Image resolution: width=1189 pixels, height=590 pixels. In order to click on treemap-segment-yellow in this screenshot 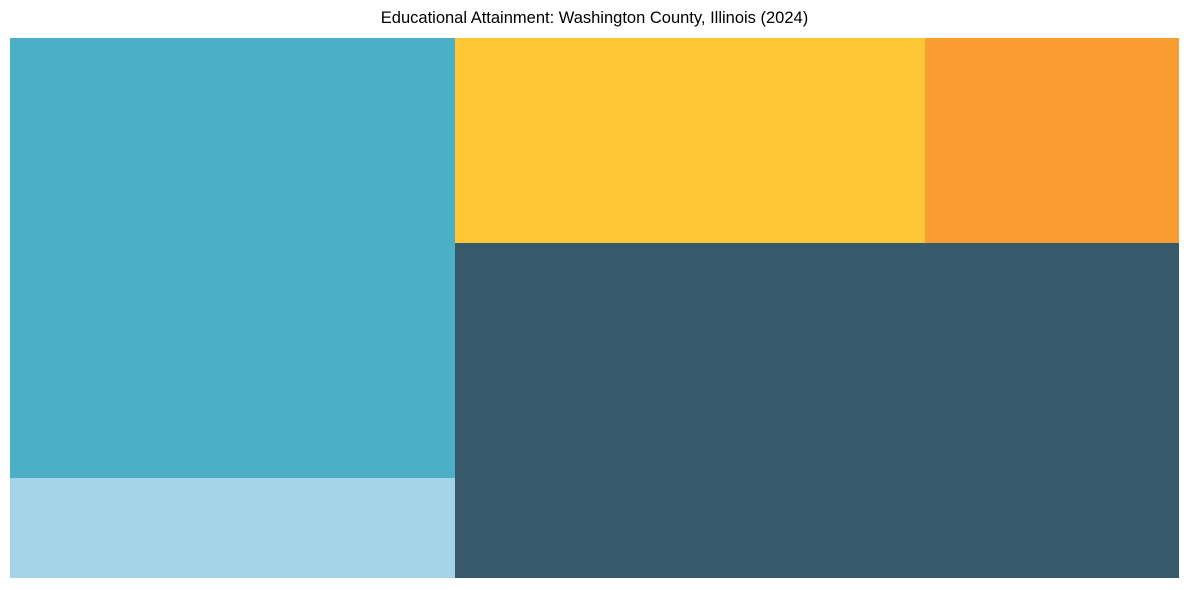, I will do `click(690, 140)`.